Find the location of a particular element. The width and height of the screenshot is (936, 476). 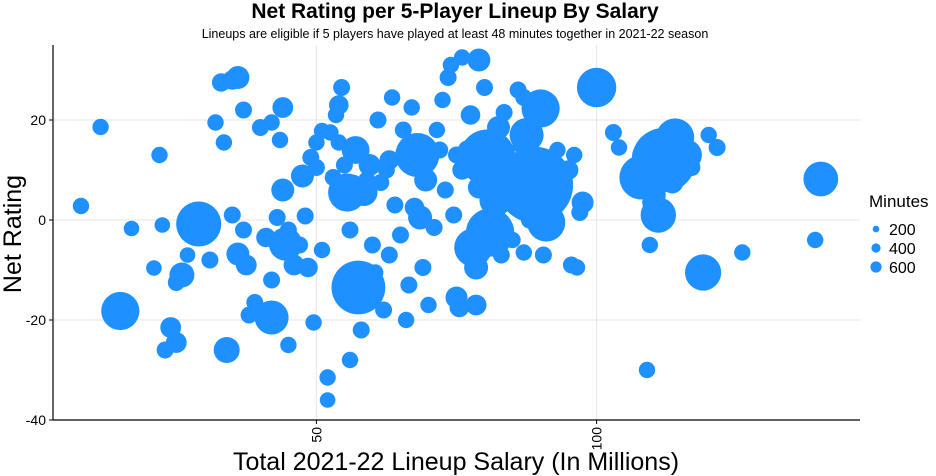

legend-label: 200 is located at coordinates (902, 230).